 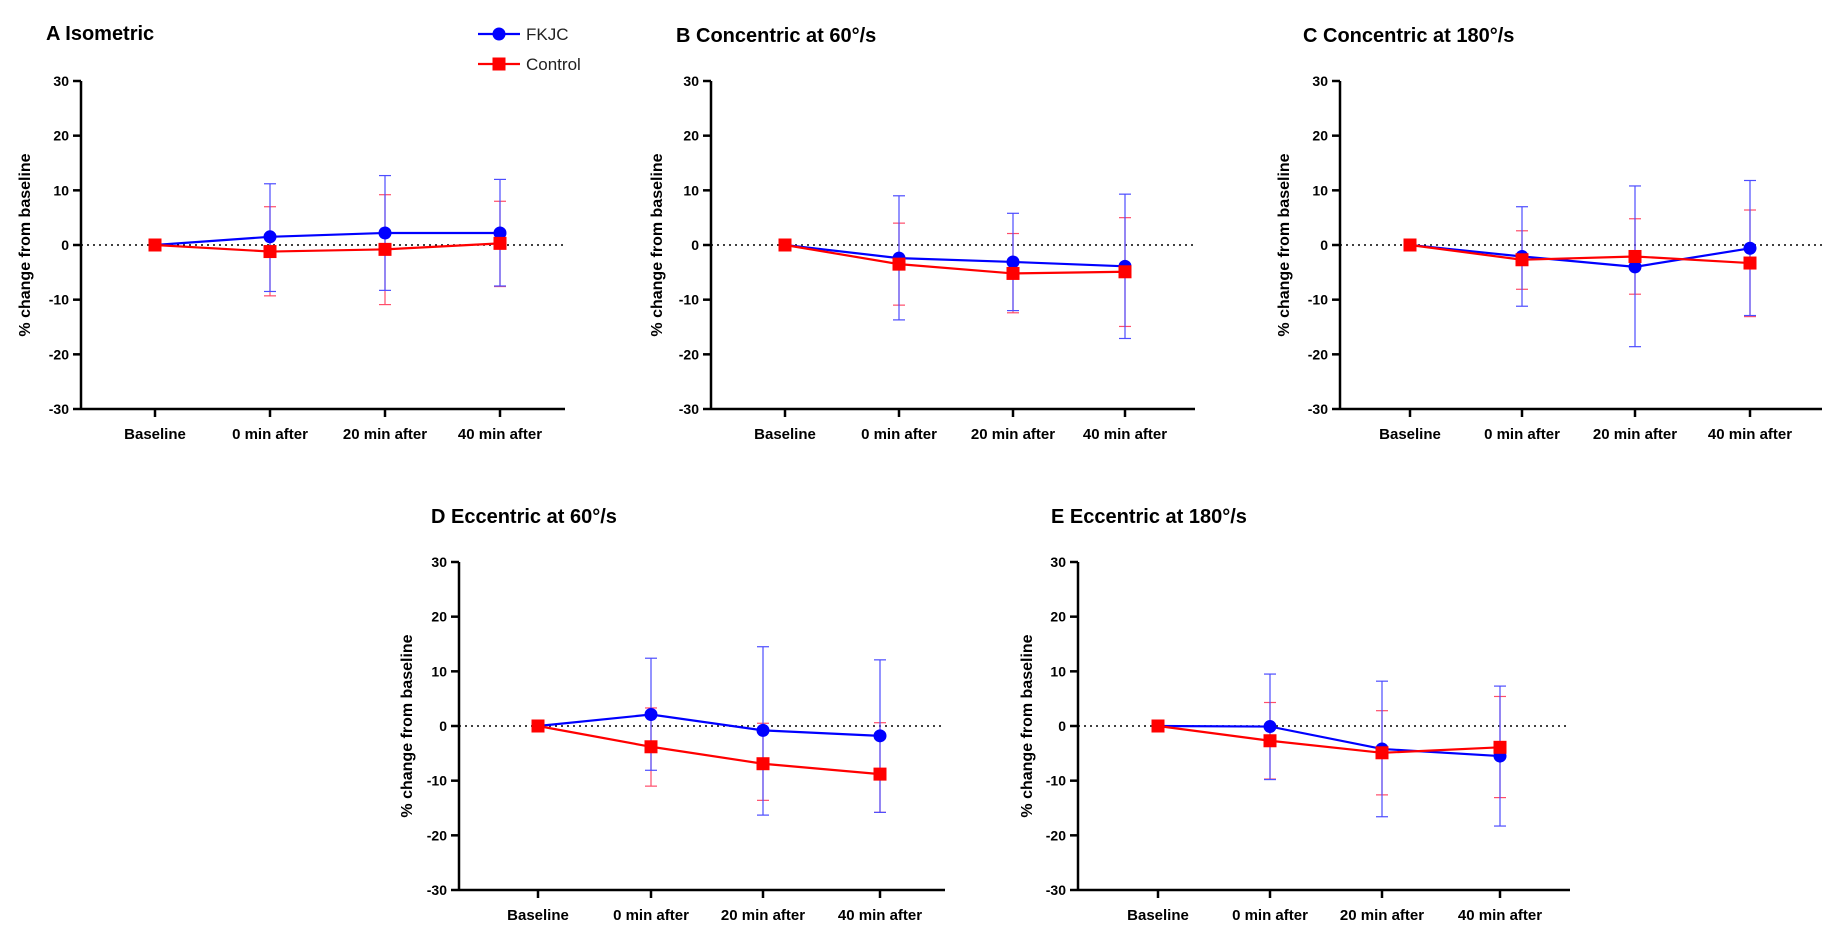 I want to click on panel-title: E Eccentric at 180°/s, so click(x=1149, y=517).